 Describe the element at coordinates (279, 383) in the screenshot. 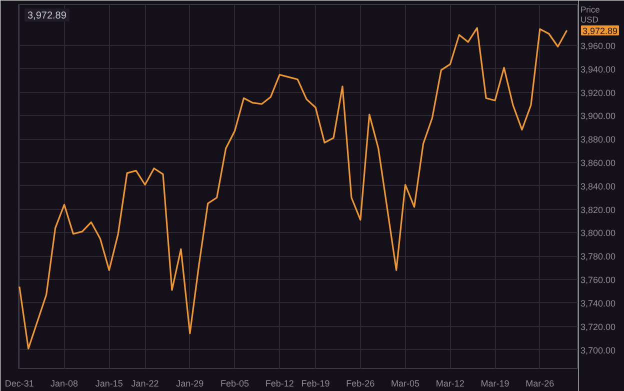

I see `x-tick-label: Feb-12` at that location.